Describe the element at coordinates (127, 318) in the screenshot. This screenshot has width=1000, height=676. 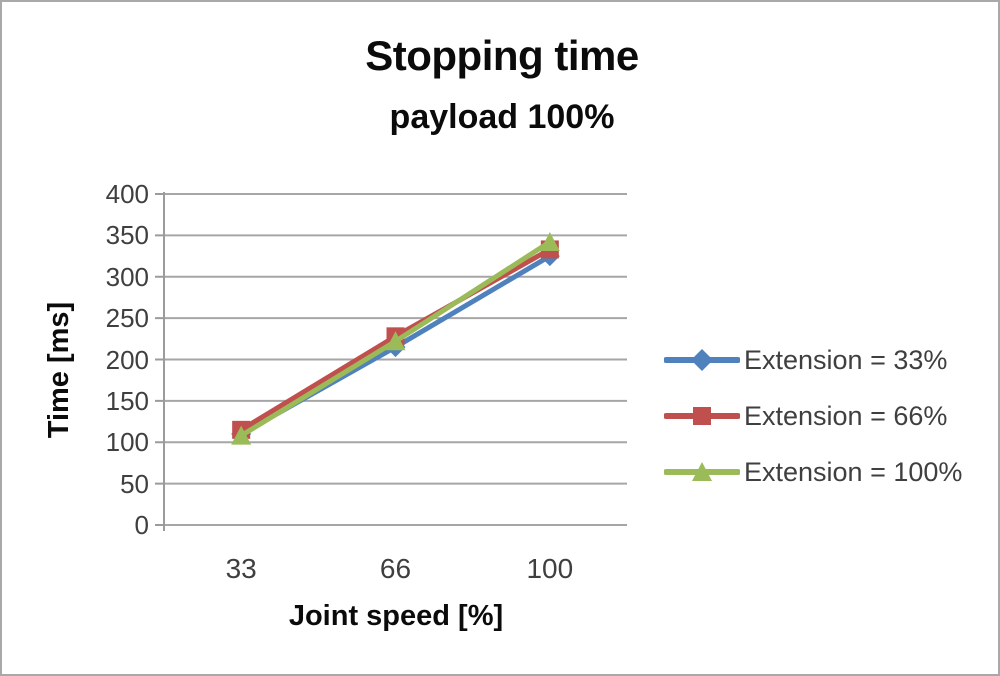
I see `y-tick-label: 250` at that location.